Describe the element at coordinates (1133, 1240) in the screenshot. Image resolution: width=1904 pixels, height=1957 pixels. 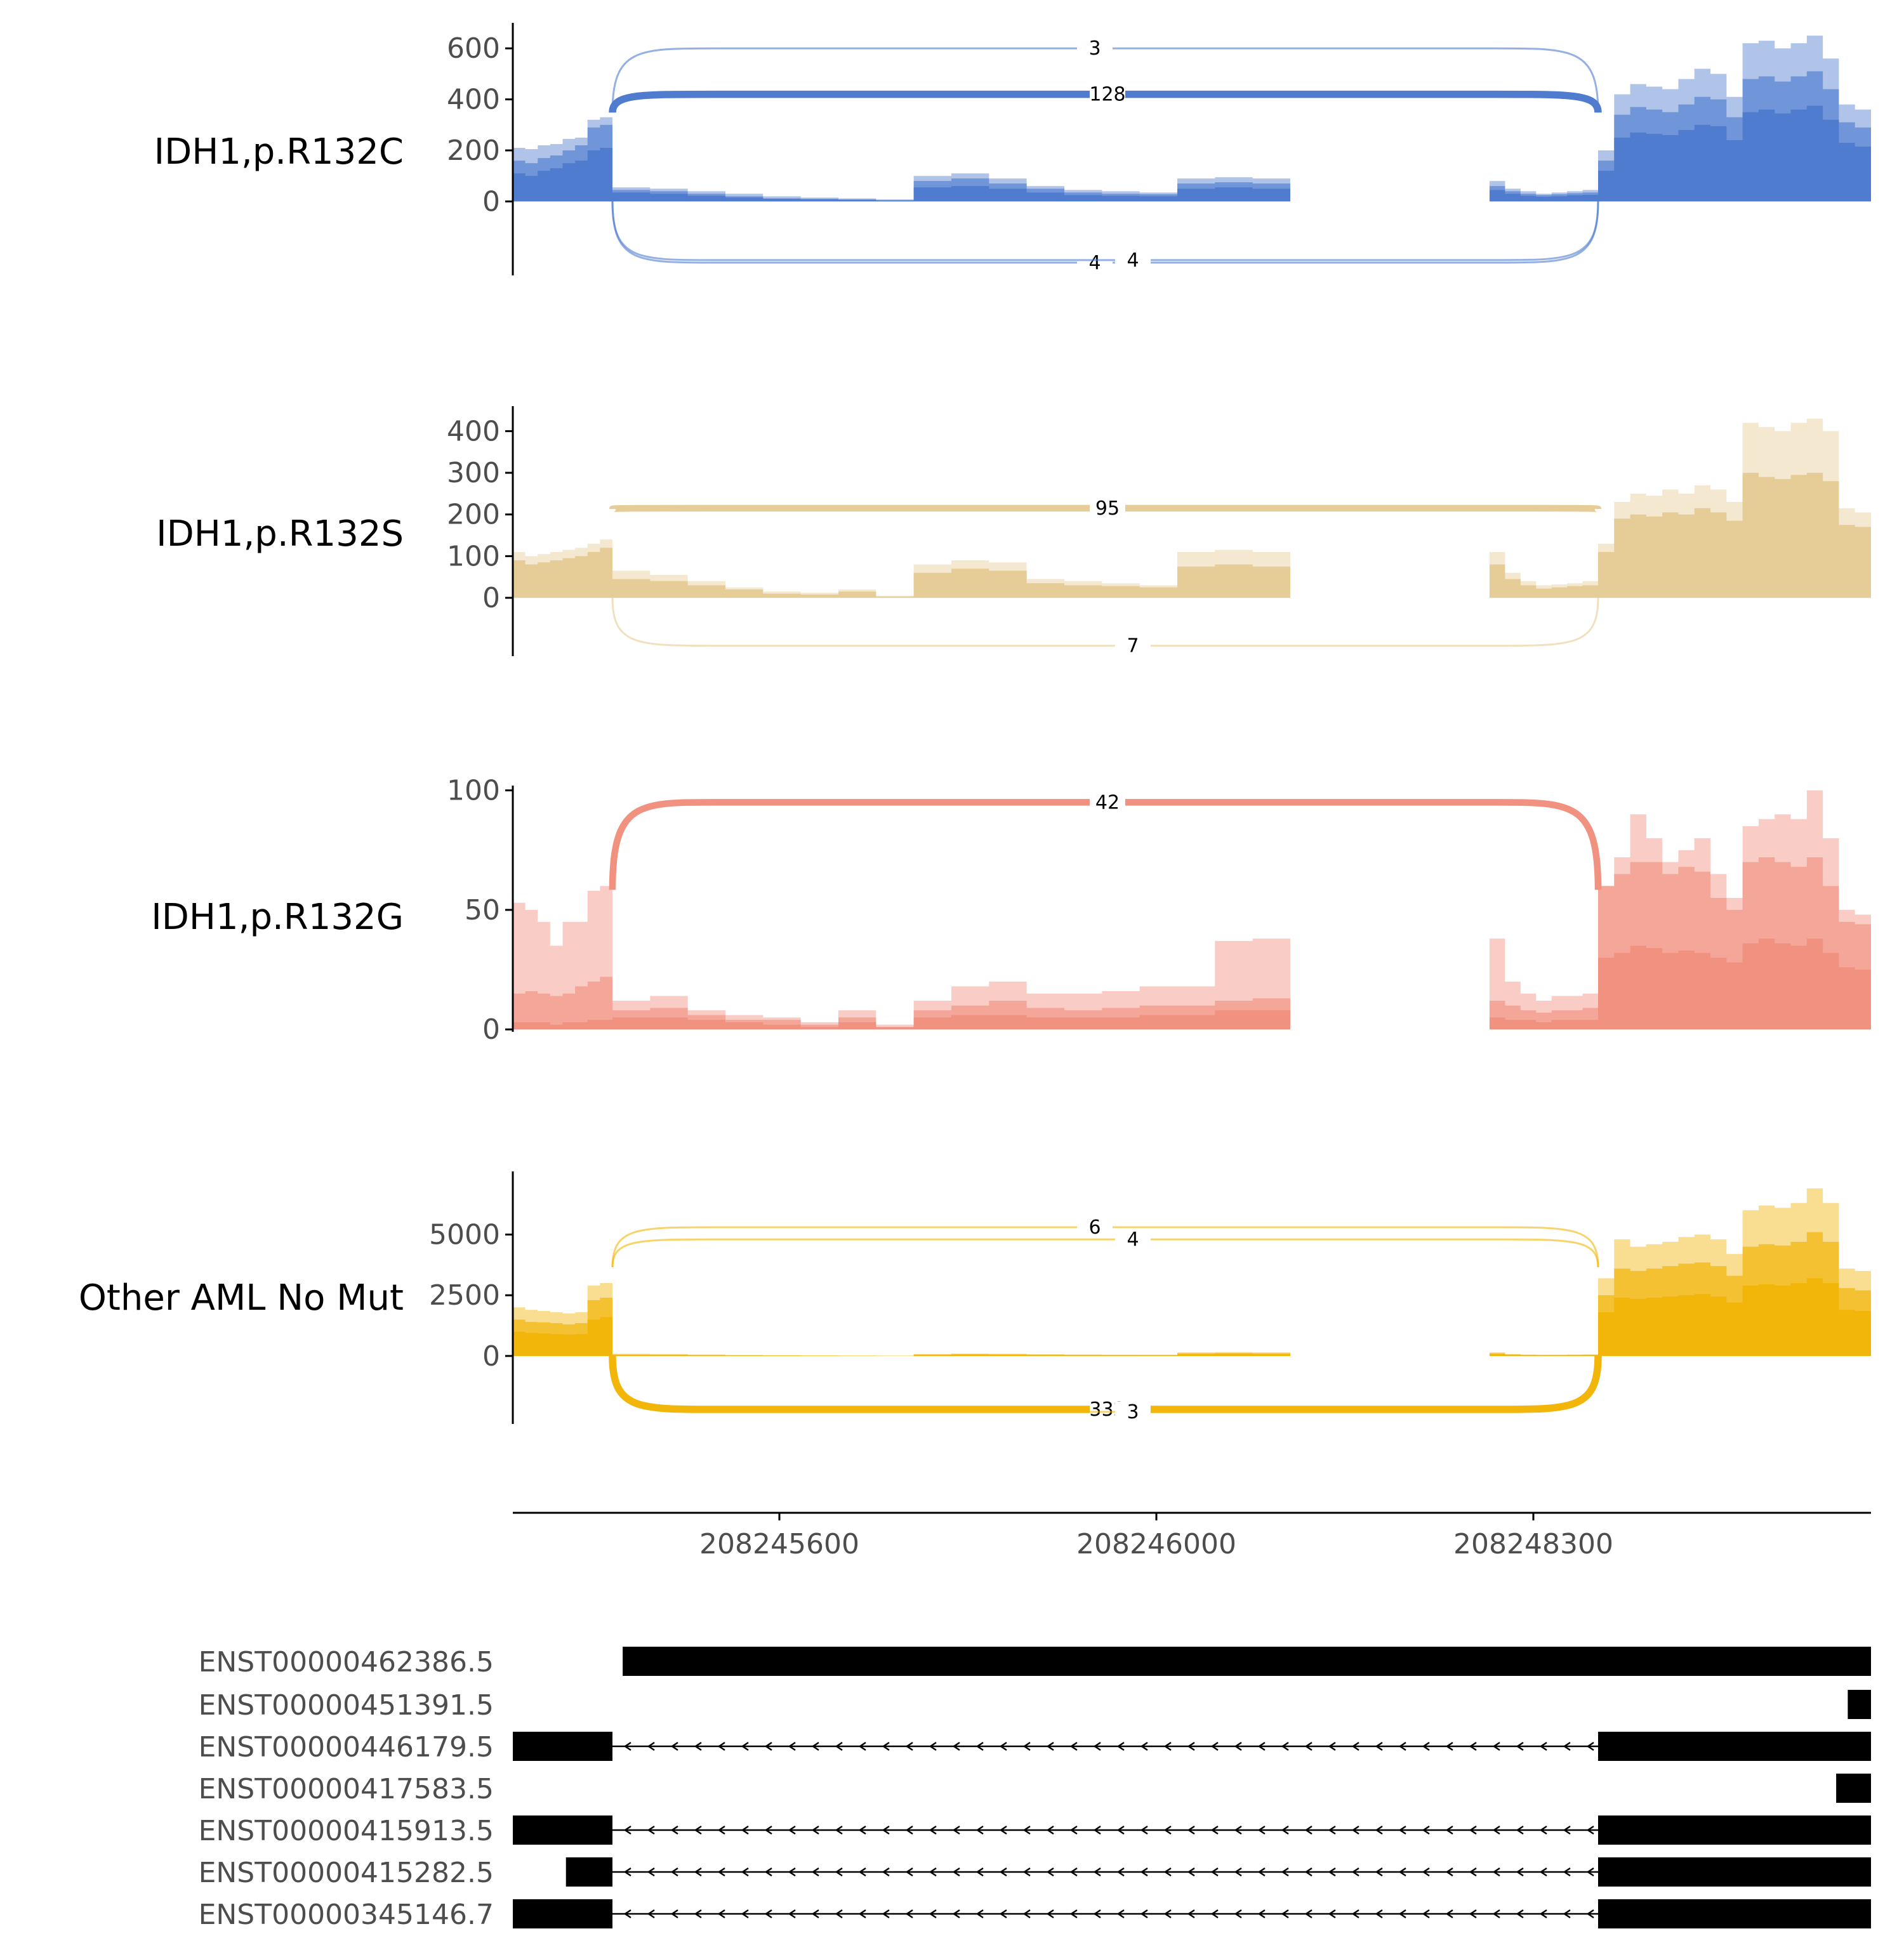
I see `junction-count-label: 4` at that location.